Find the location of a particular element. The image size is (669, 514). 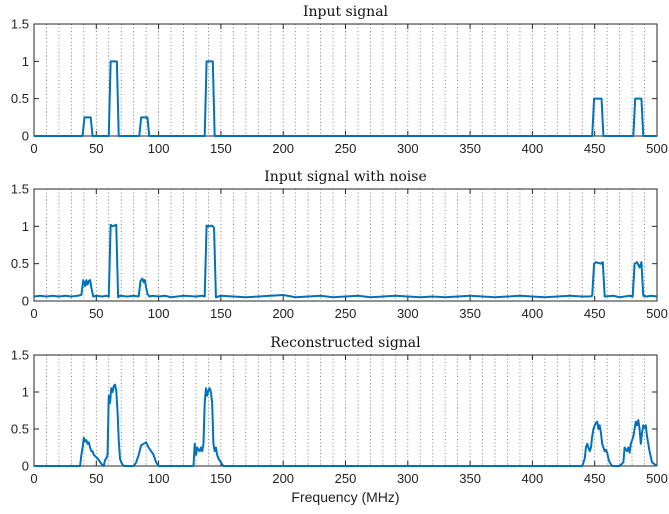

panel-title: Reconstructed signal is located at coordinates (345, 343).